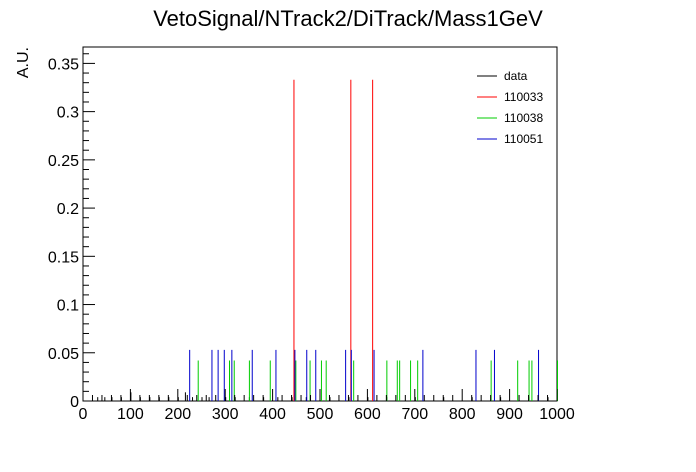  I want to click on legend-label-110051: 110051, so click(523, 139).